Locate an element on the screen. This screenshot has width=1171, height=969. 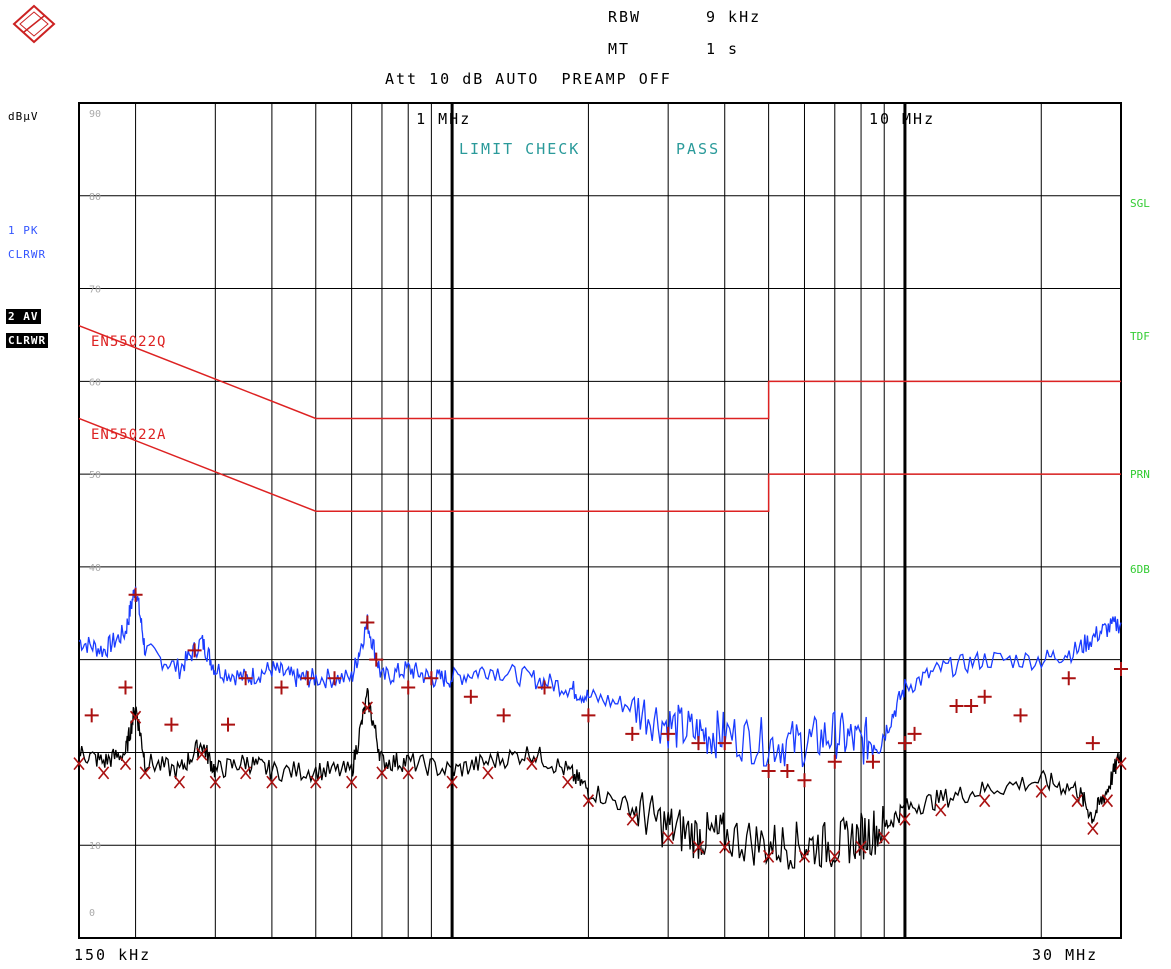
trace1-detector-label: 1 PK is located at coordinates (23, 230).